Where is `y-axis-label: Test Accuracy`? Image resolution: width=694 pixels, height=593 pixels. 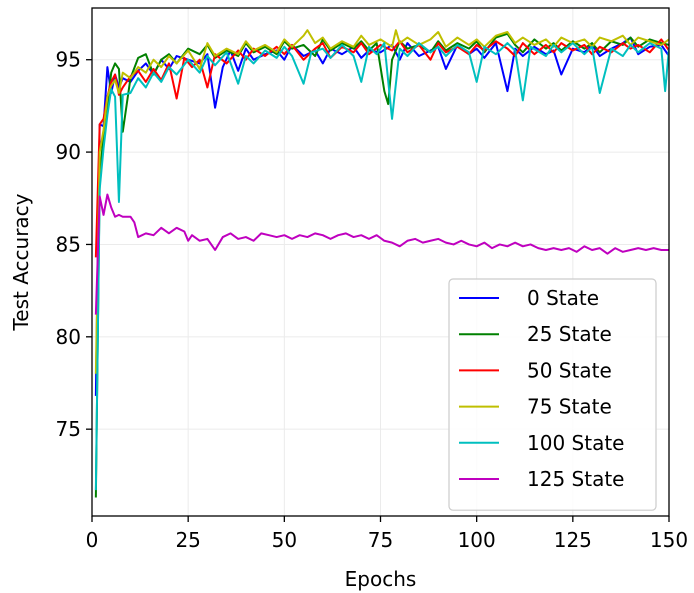 y-axis-label: Test Accuracy is located at coordinates (21, 262).